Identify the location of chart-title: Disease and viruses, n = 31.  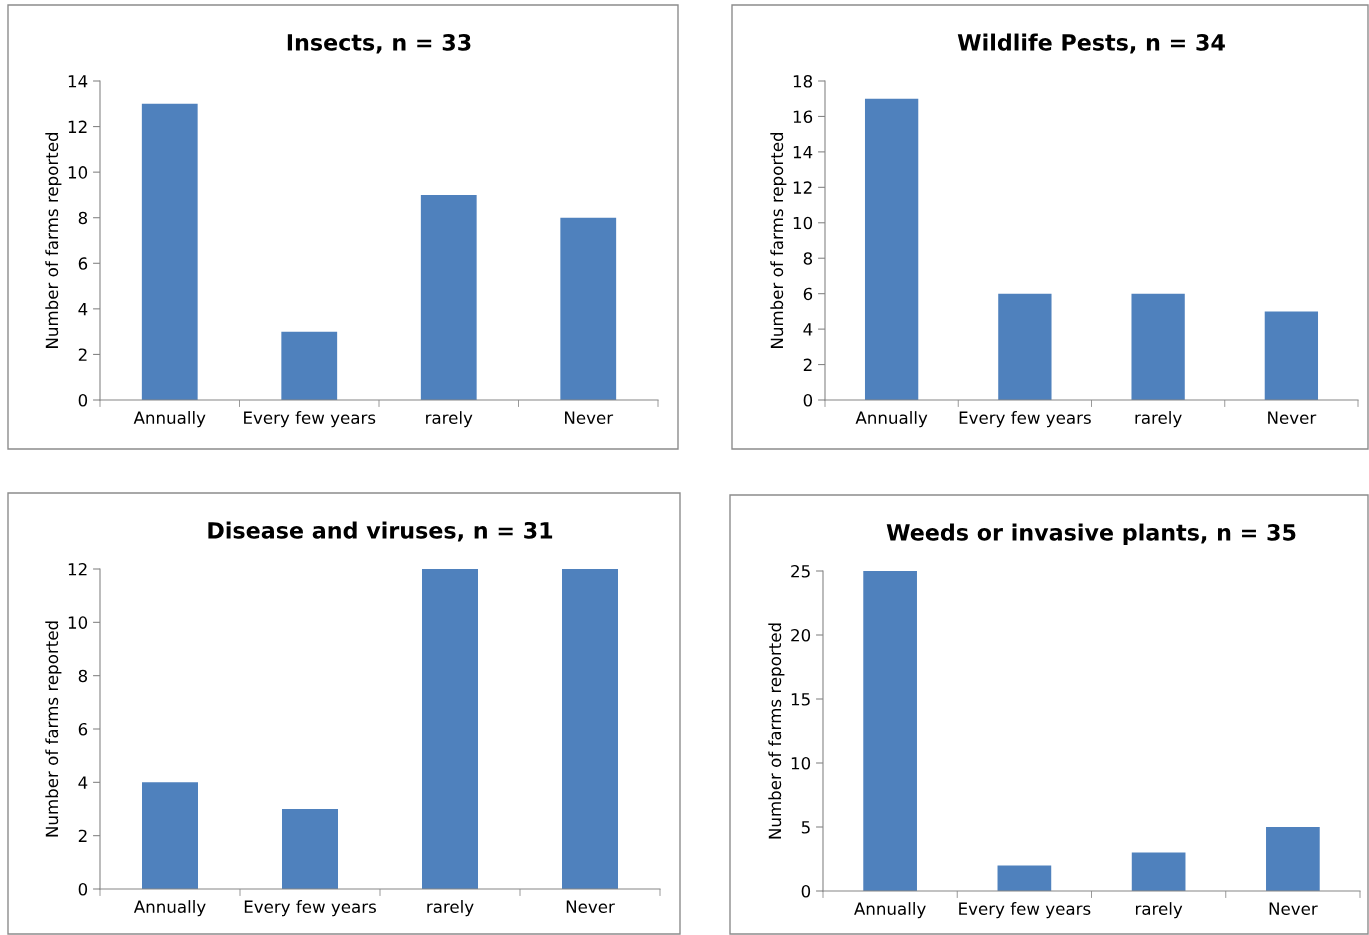
(380, 531).